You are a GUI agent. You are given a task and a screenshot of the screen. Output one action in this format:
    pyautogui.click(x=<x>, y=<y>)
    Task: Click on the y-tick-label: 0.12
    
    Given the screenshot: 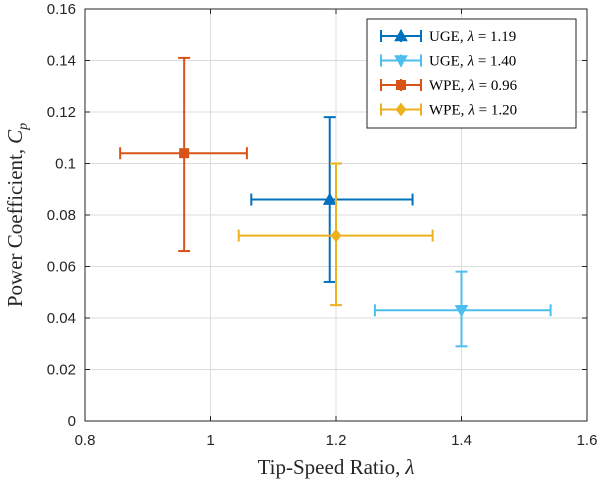 What is the action you would take?
    pyautogui.click(x=61, y=112)
    